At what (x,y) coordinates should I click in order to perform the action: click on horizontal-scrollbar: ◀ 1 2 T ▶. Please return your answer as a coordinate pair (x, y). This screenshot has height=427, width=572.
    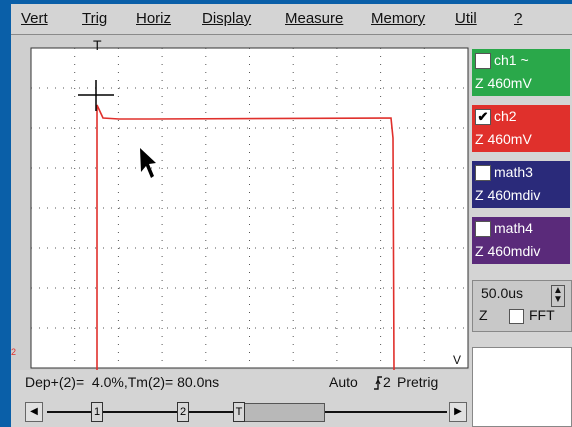
    Looking at the image, I should click on (240, 411).